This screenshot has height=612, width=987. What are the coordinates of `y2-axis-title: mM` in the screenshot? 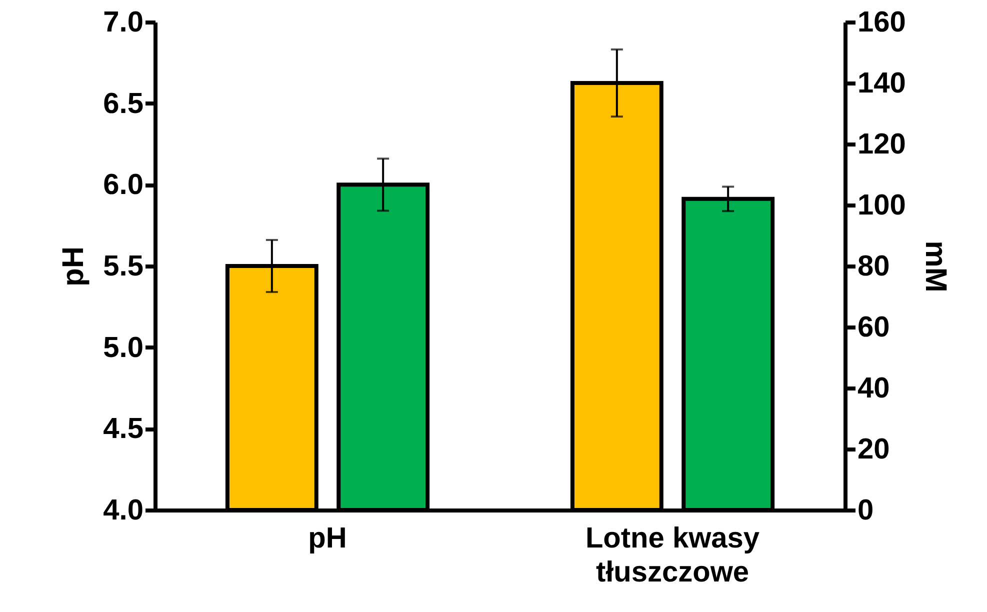 It's located at (935, 266).